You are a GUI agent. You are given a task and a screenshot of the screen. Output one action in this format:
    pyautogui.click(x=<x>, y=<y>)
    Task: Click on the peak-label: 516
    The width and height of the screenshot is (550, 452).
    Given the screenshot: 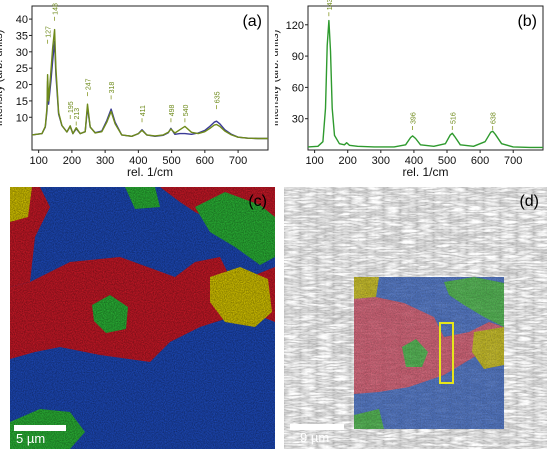 What is the action you would take?
    pyautogui.click(x=453, y=118)
    